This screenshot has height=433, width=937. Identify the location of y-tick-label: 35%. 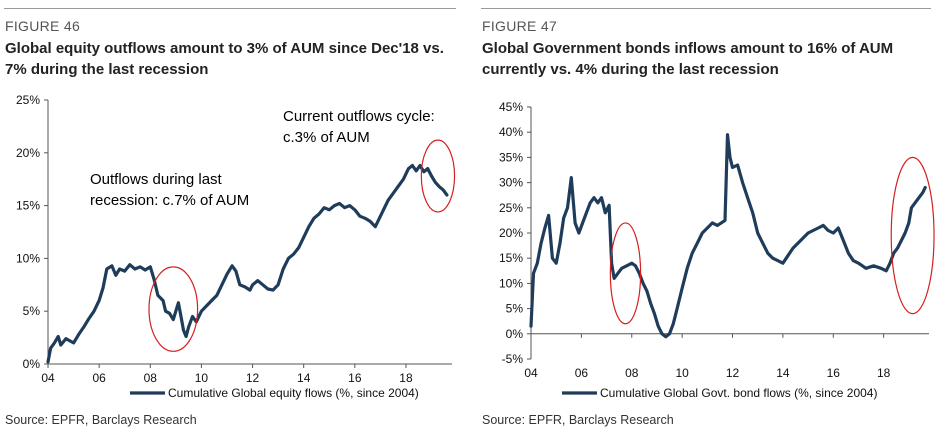
(511, 157).